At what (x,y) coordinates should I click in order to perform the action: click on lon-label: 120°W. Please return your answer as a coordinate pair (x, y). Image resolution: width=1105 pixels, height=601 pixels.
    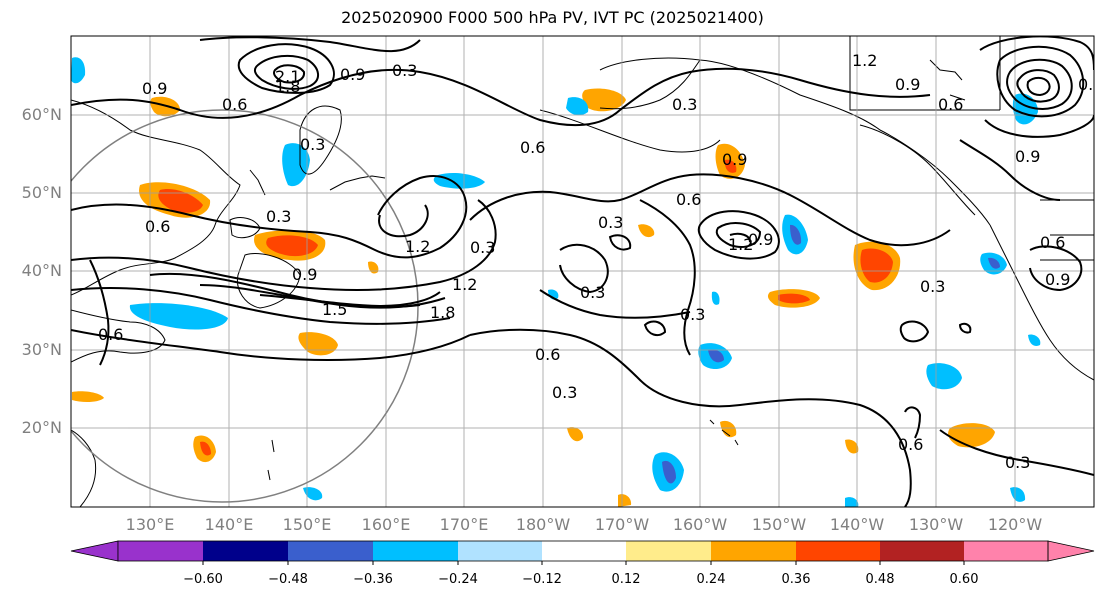
    Looking at the image, I should click on (1015, 524).